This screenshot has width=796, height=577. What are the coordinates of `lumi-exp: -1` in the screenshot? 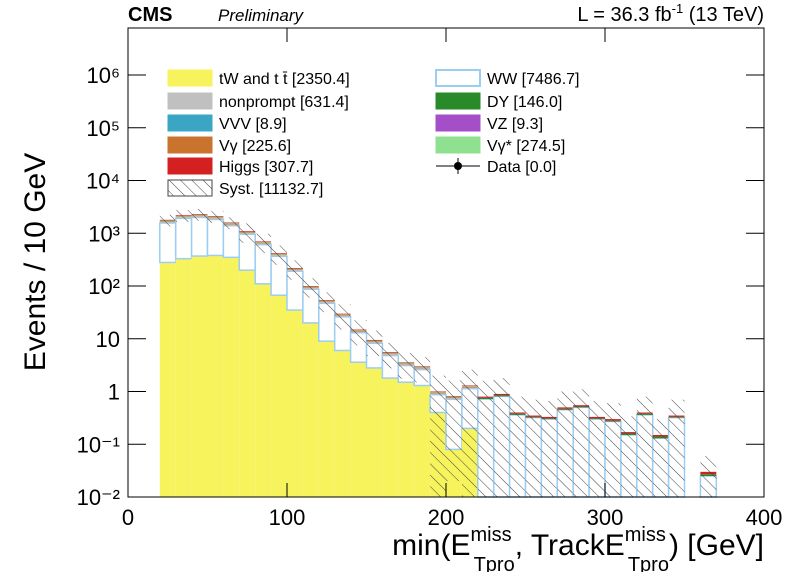 It's located at (678, 8).